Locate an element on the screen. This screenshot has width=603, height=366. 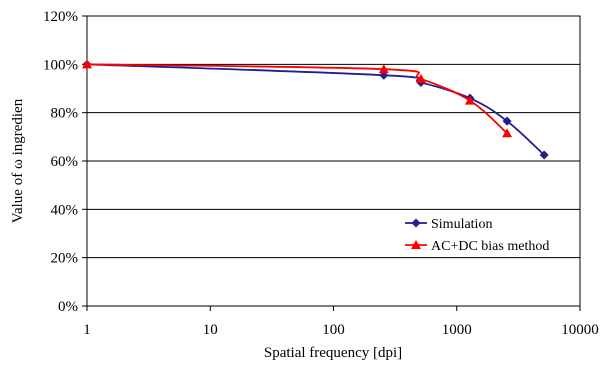
x-tick-label: 1 is located at coordinates (87, 330).